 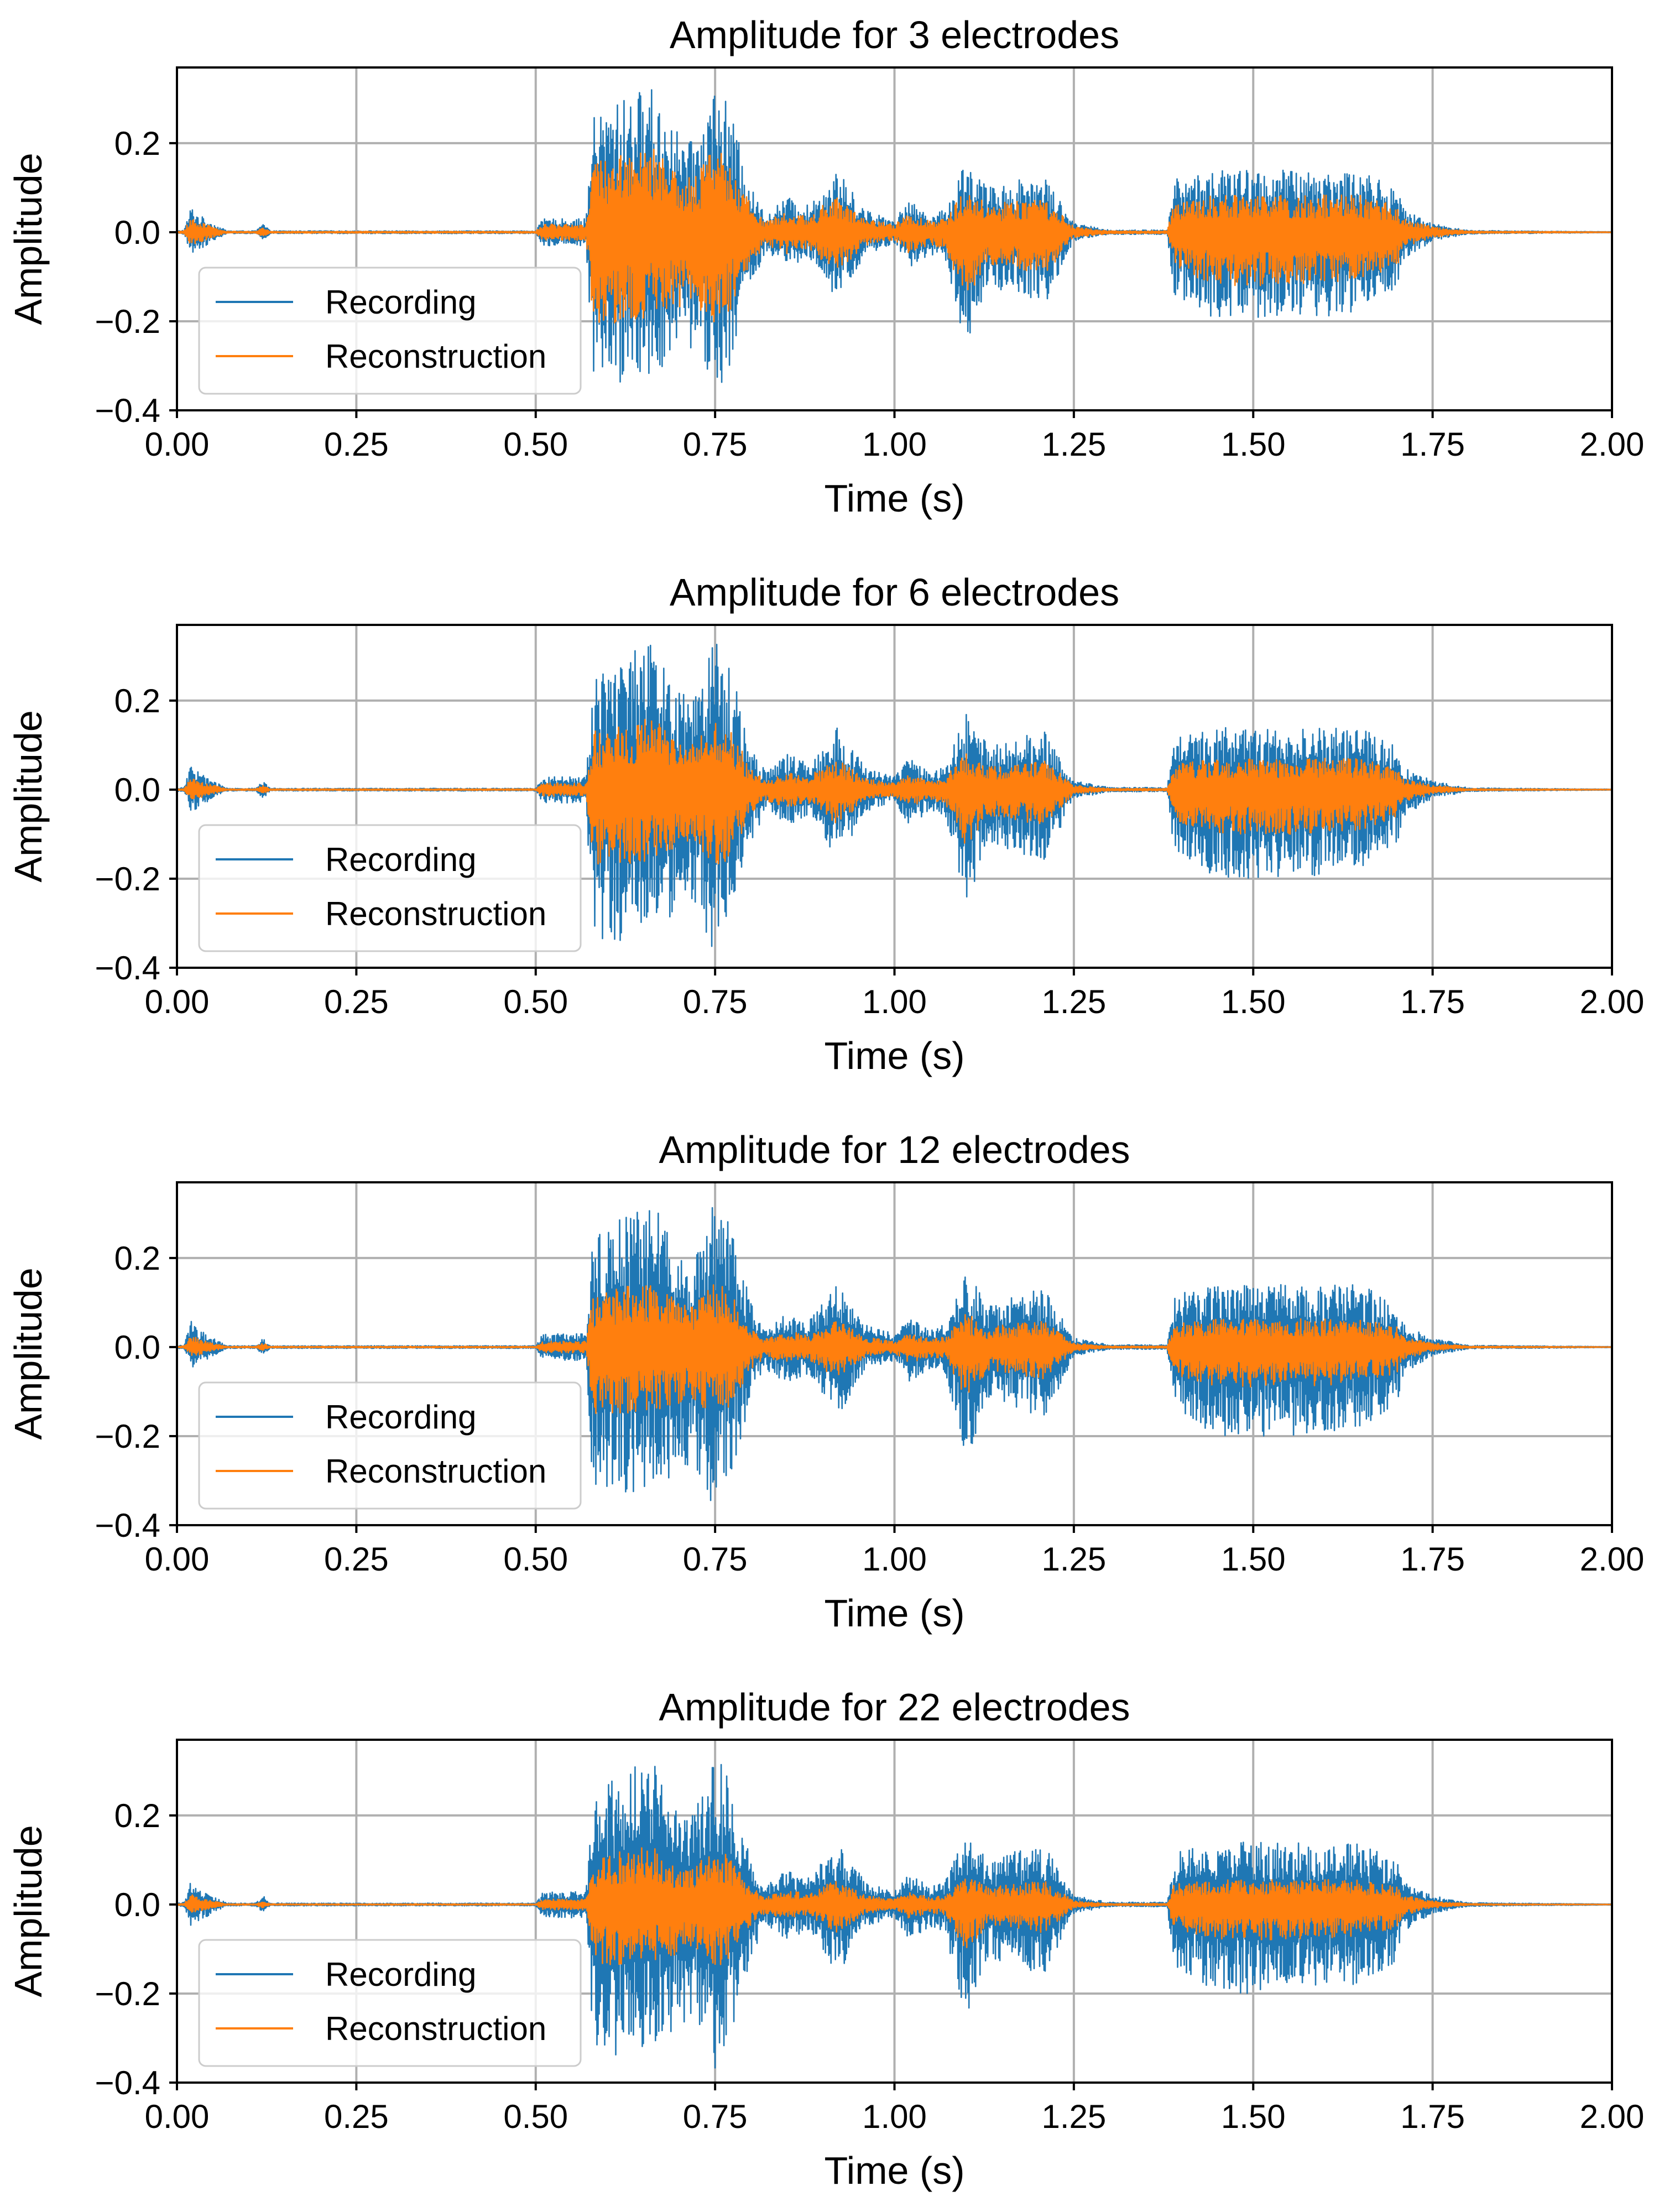 What do you see at coordinates (895, 1150) in the screenshot?
I see `chart-title: Amplitude for 12 electrodes` at bounding box center [895, 1150].